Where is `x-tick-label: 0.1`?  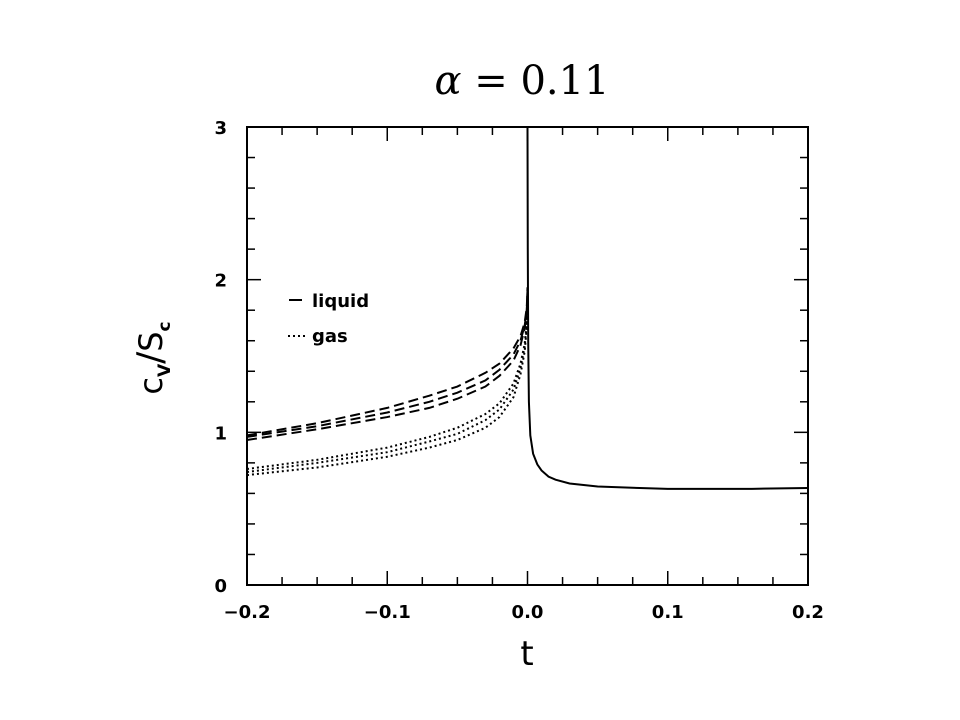 x-tick-label: 0.1 is located at coordinates (668, 612).